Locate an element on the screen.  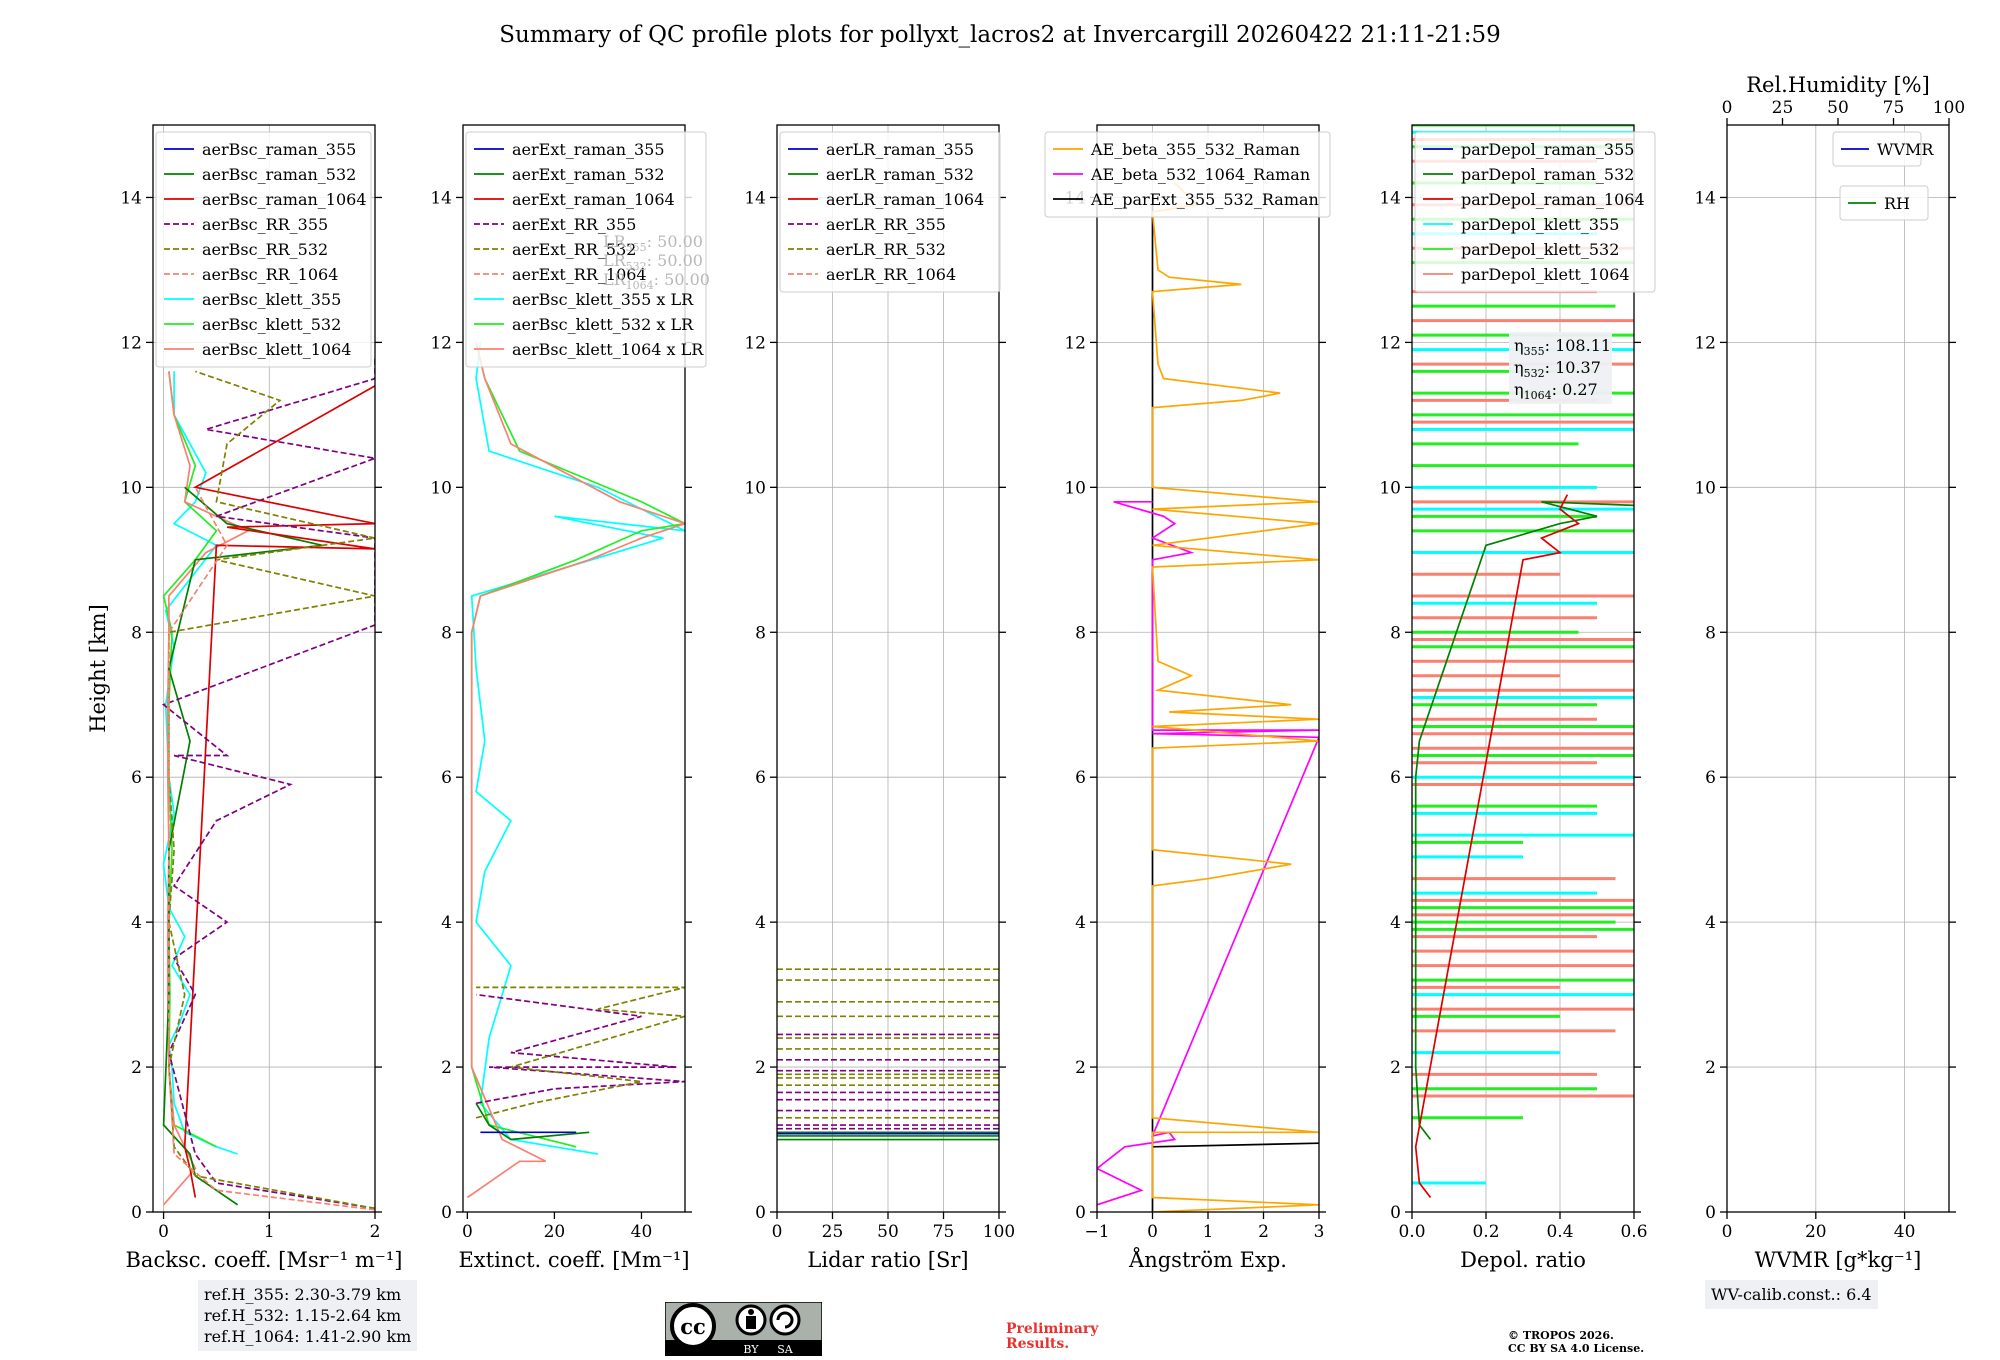
x-tick-label: 25 is located at coordinates (833, 1232).